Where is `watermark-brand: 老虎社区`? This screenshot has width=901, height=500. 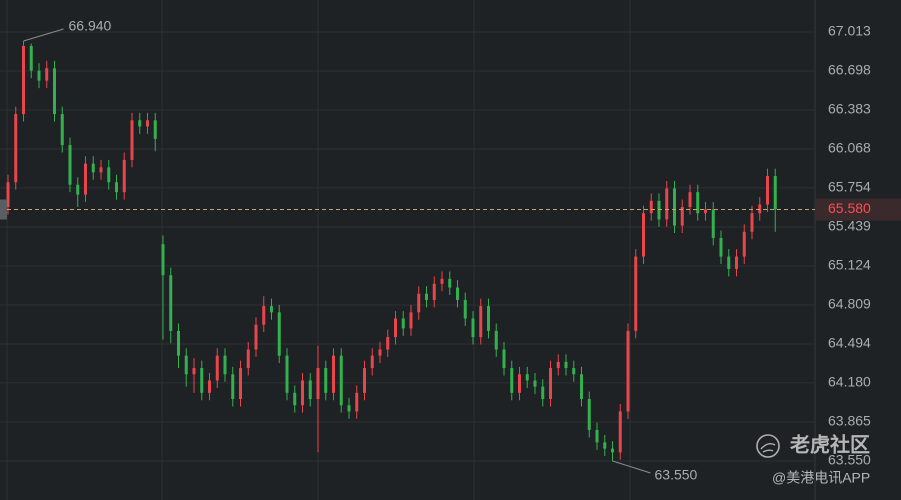
watermark-brand: 老虎社区 is located at coordinates (830, 444).